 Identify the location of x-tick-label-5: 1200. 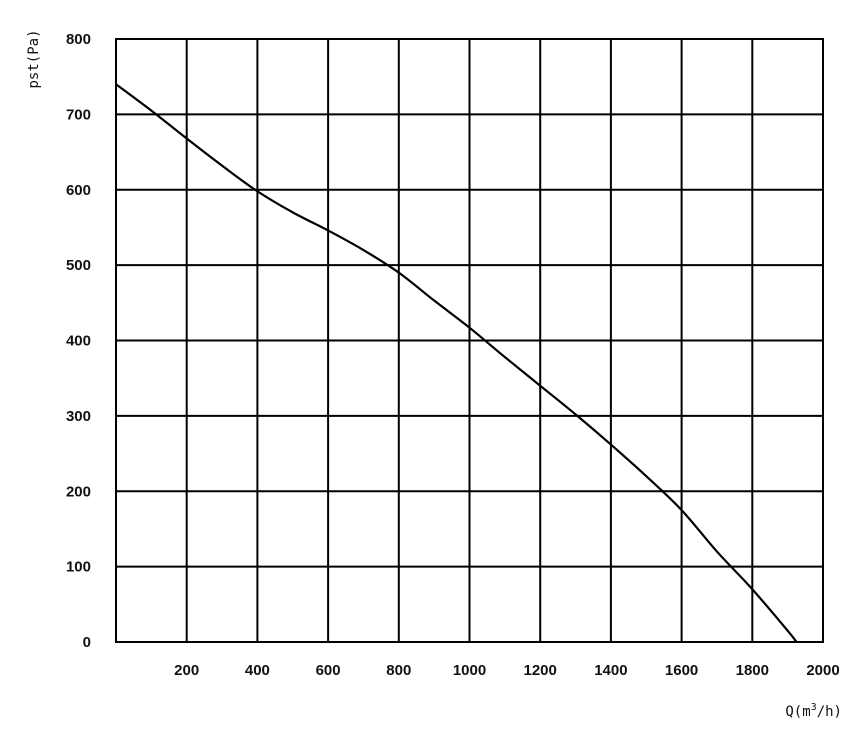
(540, 670).